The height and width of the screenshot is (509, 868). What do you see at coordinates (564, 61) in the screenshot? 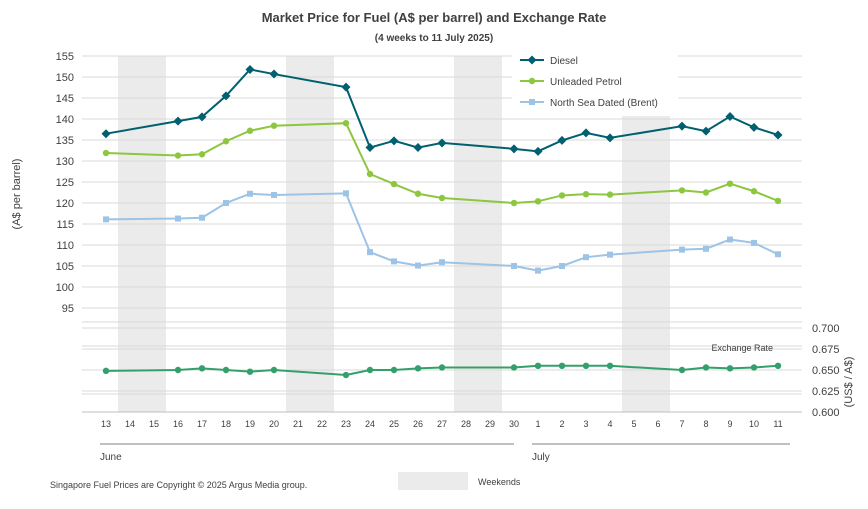
I see `legend-entry: Diesel` at bounding box center [564, 61].